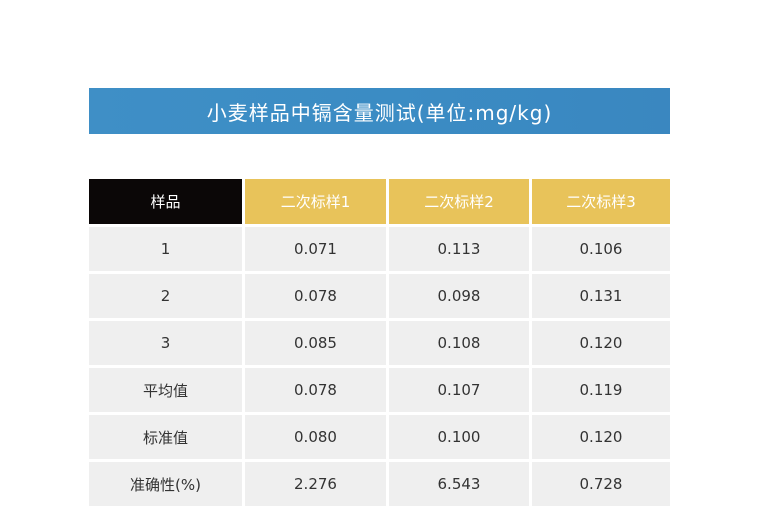 The height and width of the screenshot is (515, 760). I want to click on row-label: 3, so click(165, 343).